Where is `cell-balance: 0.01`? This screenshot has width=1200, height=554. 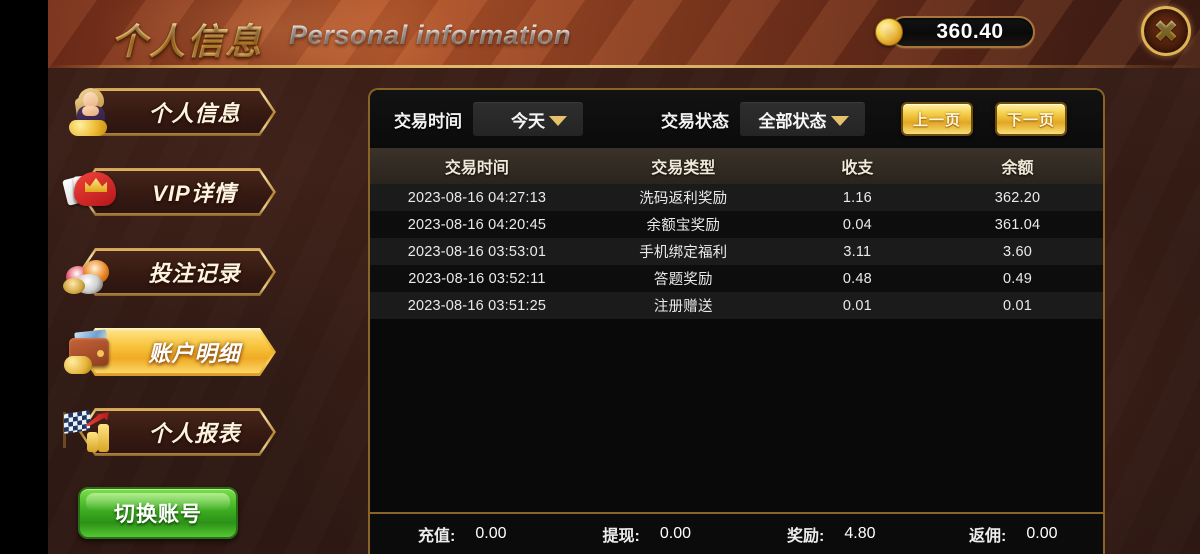
cell-balance: 0.01 is located at coordinates (1017, 305).